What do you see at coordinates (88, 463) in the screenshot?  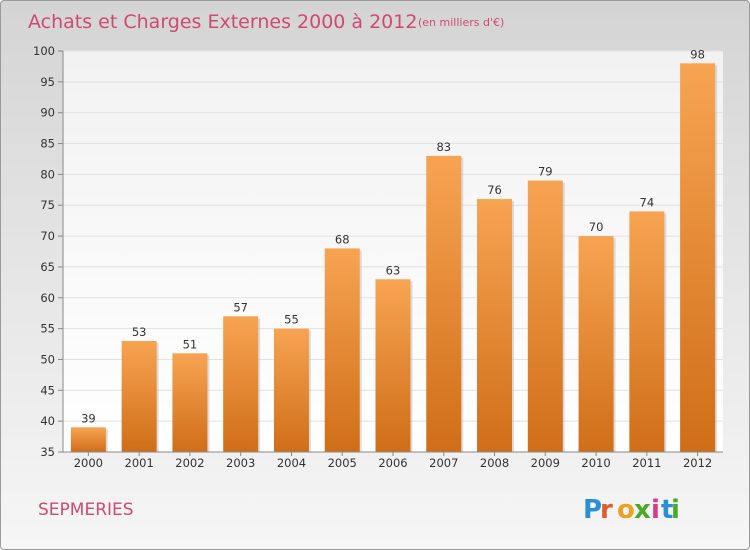 I see `x-tick-label: 2000` at bounding box center [88, 463].